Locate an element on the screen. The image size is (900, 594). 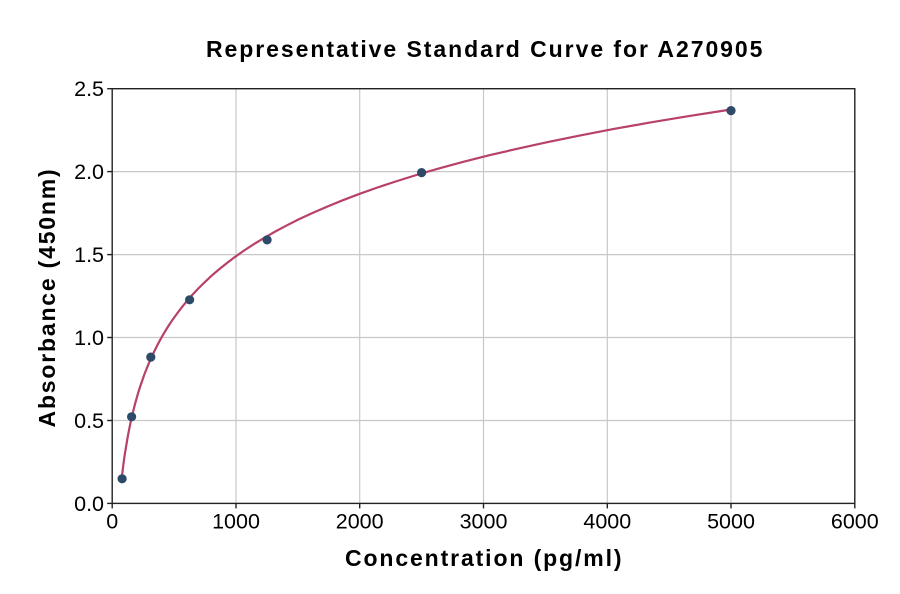
svg-text: Concentration (pg/ml) is located at coordinates (484, 558).